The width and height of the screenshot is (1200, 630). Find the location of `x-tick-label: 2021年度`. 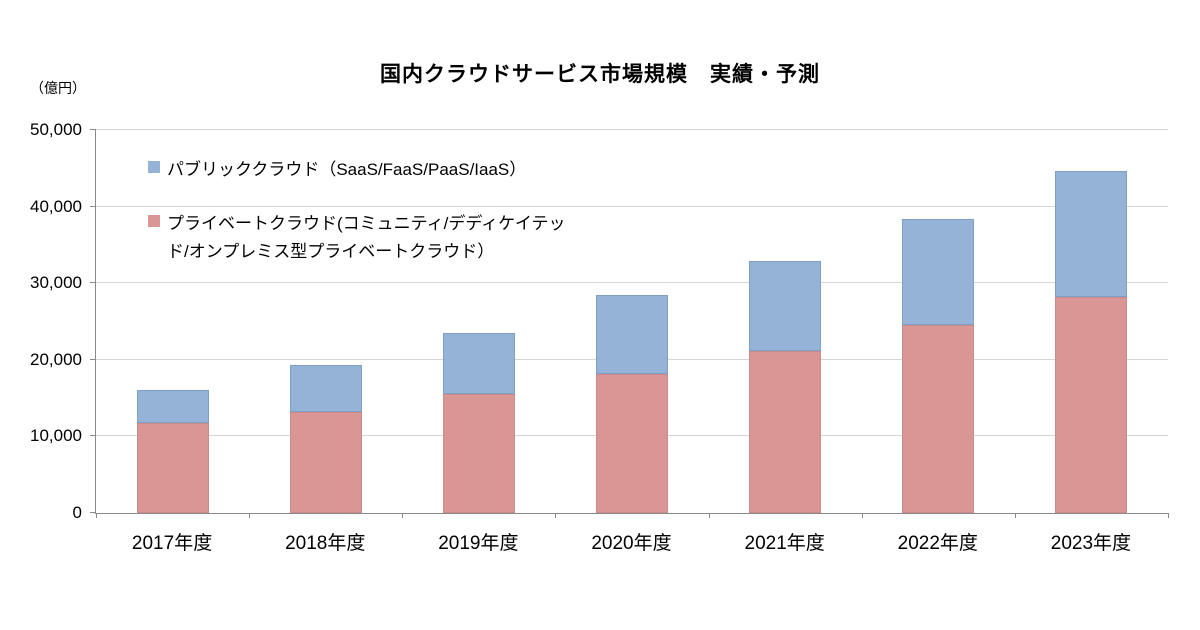

x-tick-label: 2021年度 is located at coordinates (784, 543).